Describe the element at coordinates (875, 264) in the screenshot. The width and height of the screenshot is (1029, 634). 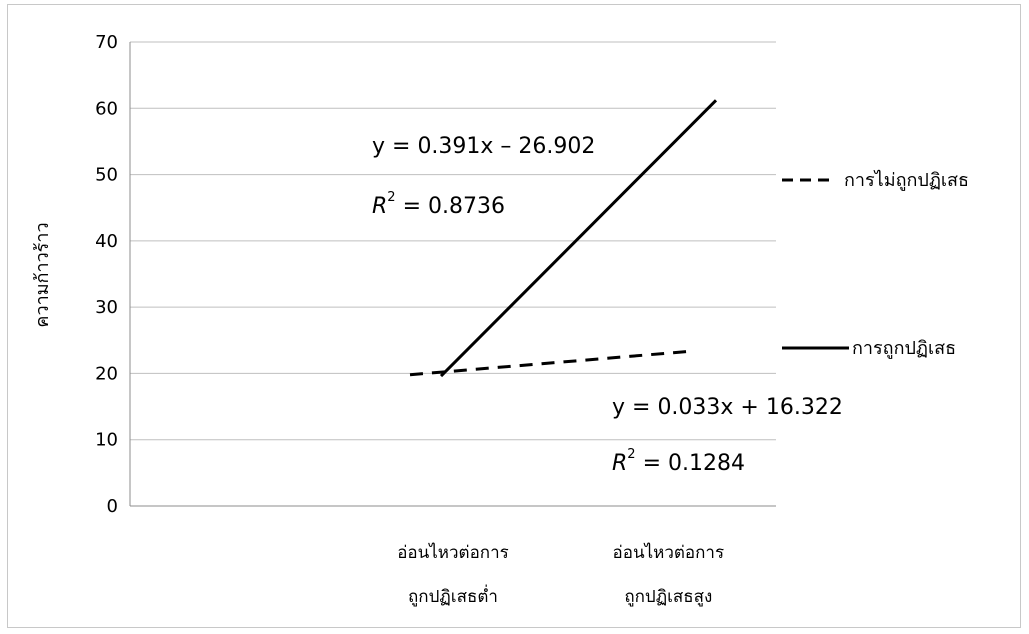
I see `legend: การไม่ถูกปฏิเสธ การถูกปฏิเสธ` at that location.